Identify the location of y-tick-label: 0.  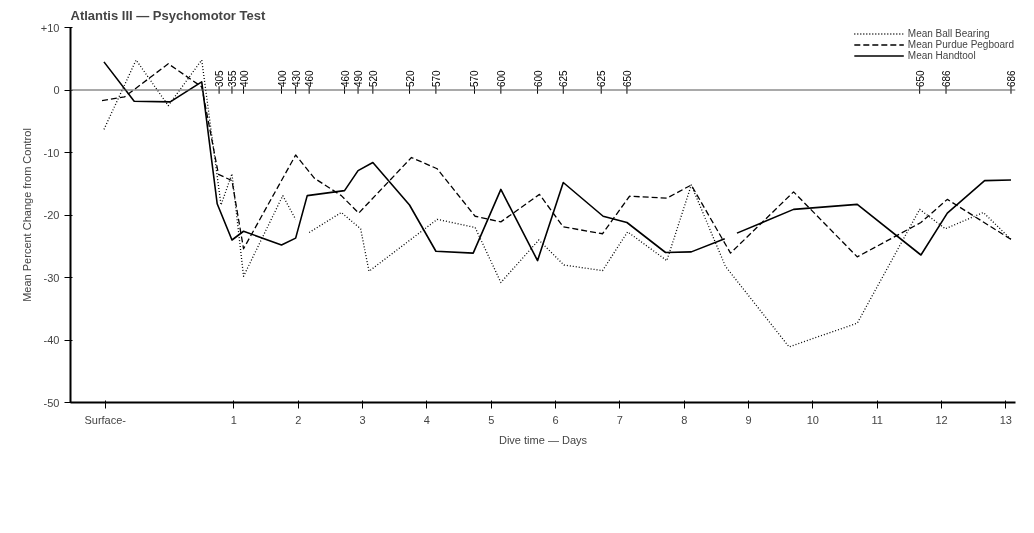
(56, 90).